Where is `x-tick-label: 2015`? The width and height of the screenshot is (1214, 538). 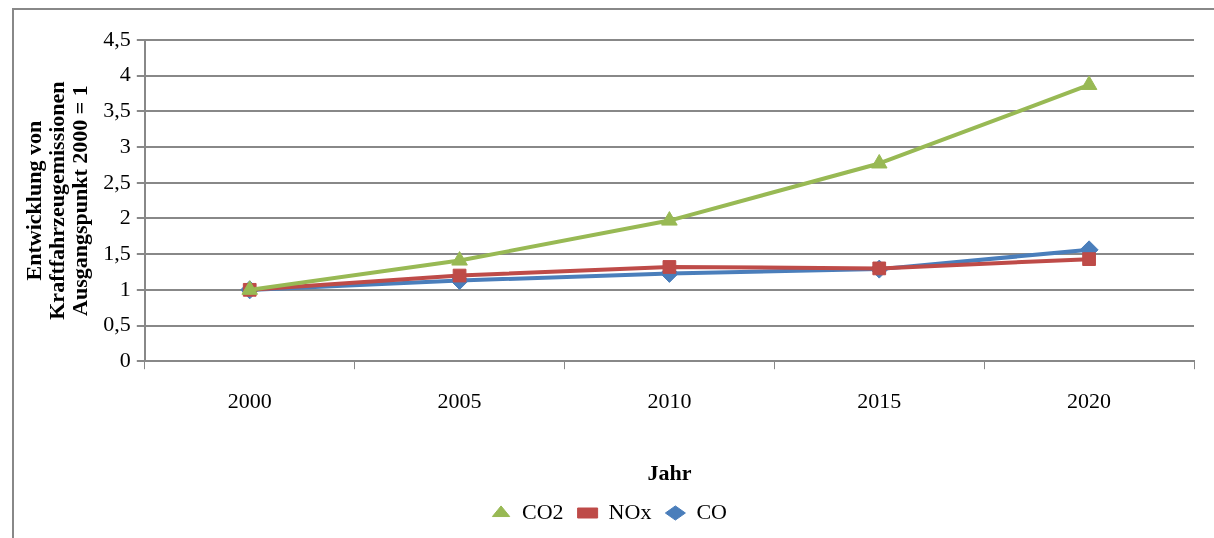
x-tick-label: 2015 is located at coordinates (879, 401).